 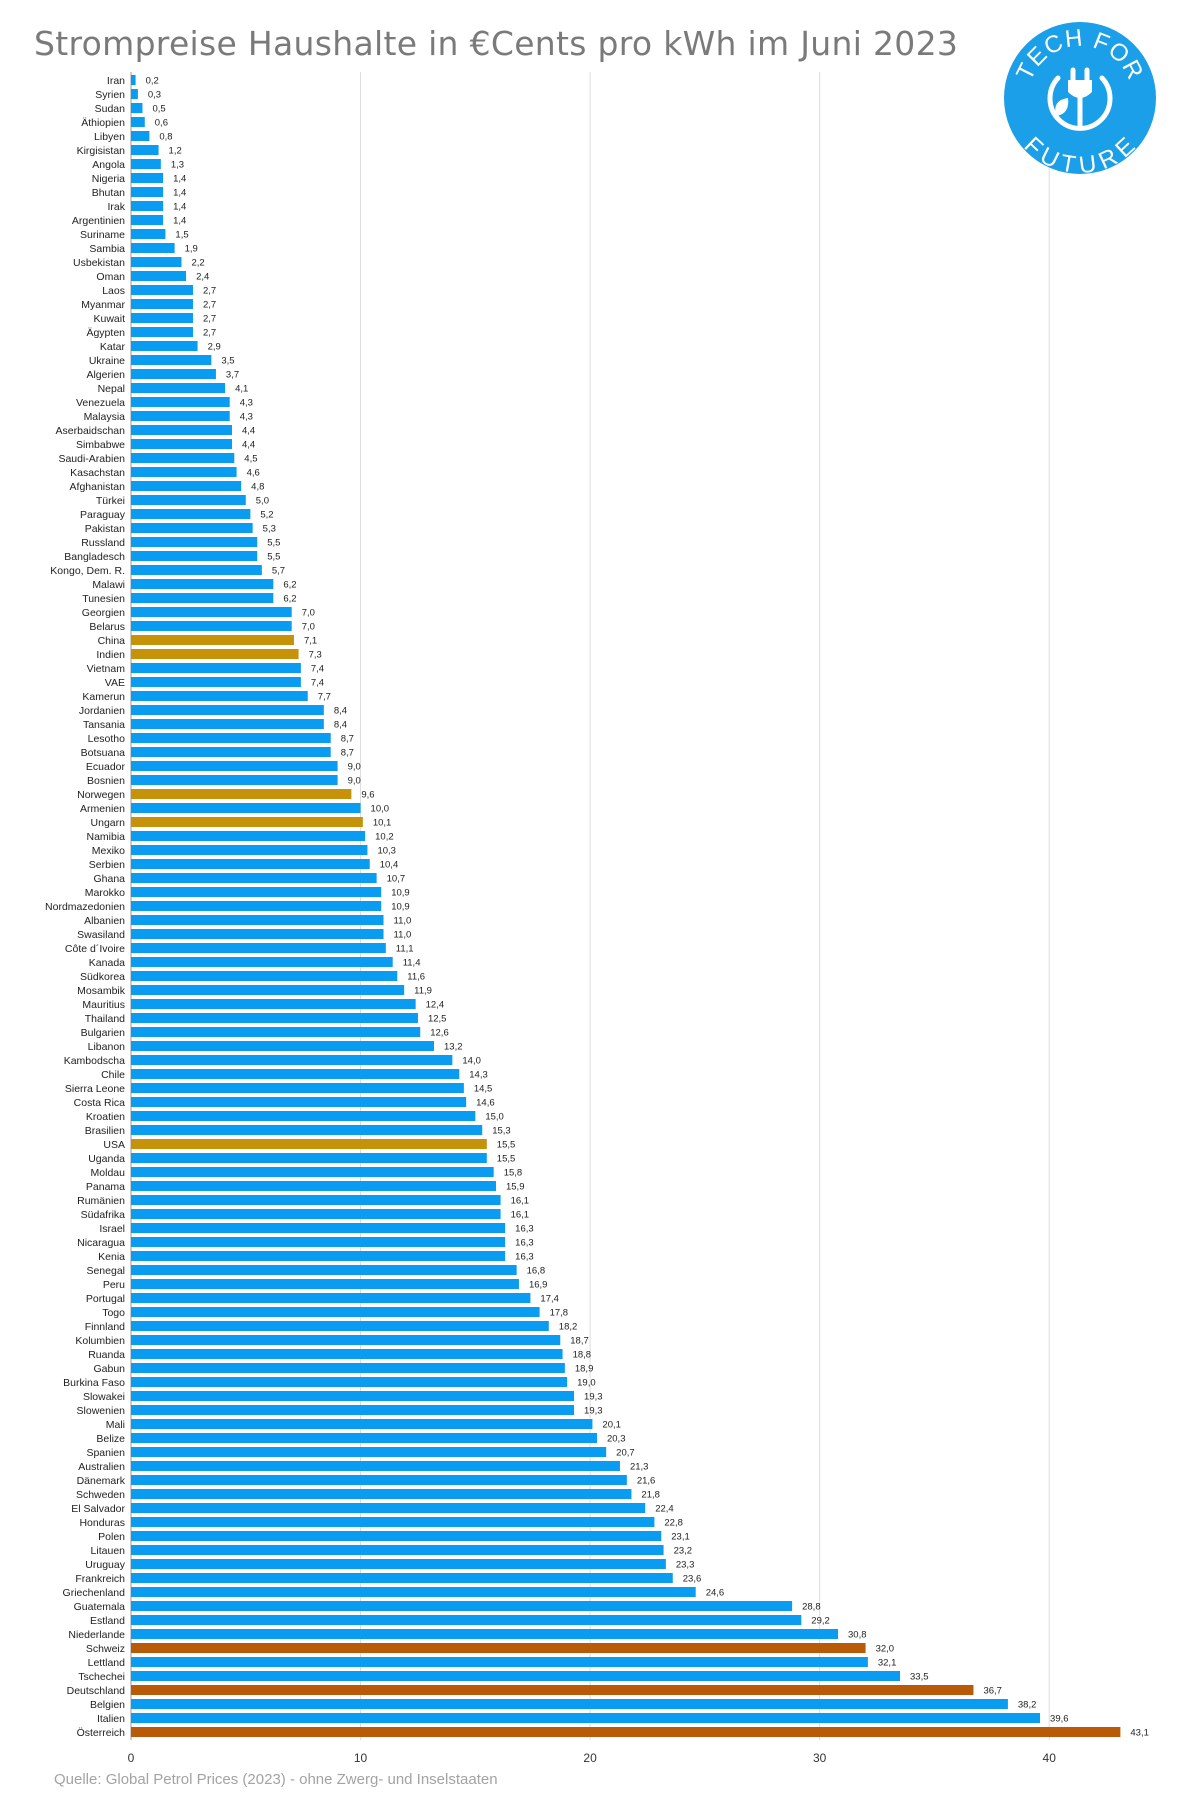 I want to click on category-label: Kamerun, so click(x=103, y=697).